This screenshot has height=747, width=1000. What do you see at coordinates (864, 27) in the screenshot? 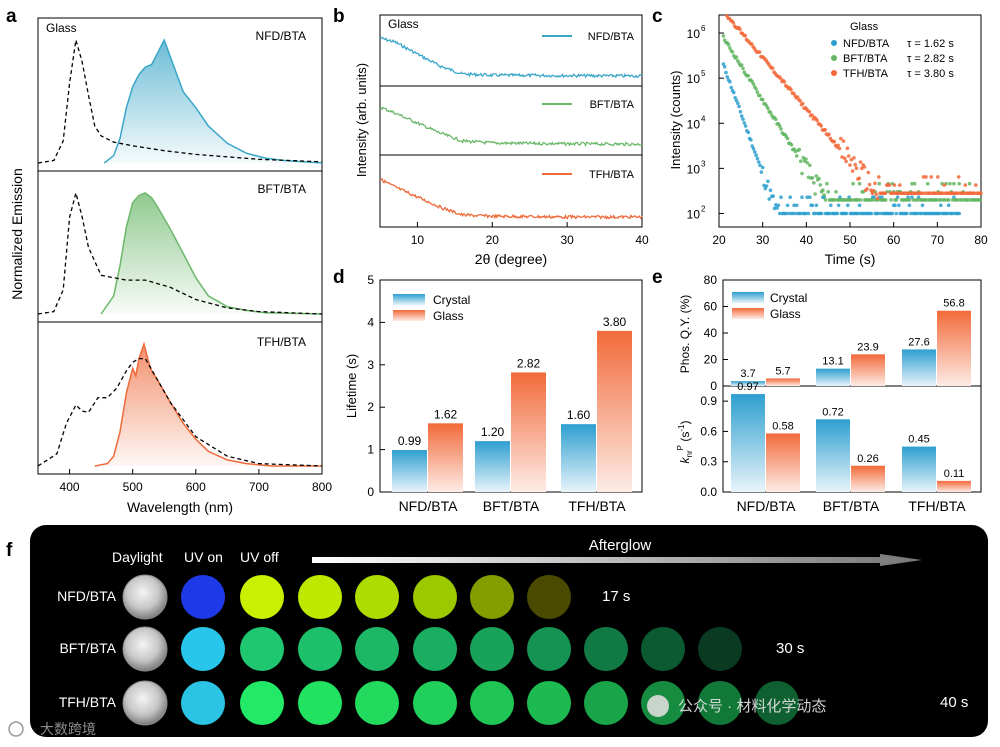
I see `panel-c-legend-title: Glass` at bounding box center [864, 27].